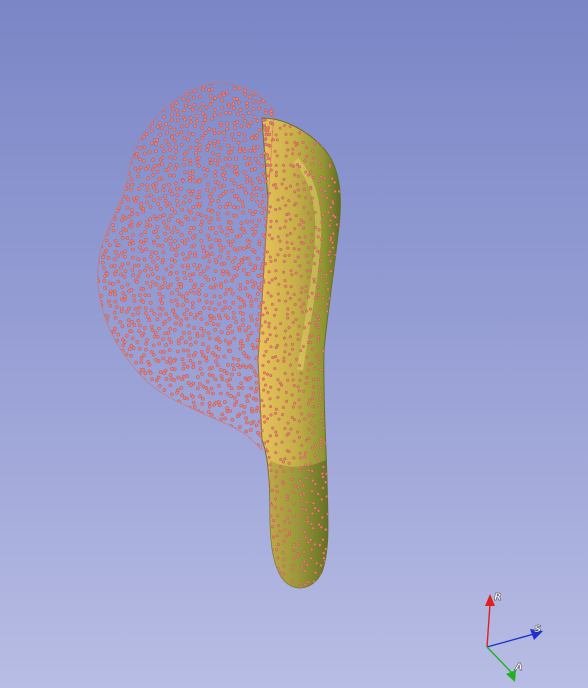 The height and width of the screenshot is (688, 588). I want to click on axis-a-label: A, so click(518, 667).